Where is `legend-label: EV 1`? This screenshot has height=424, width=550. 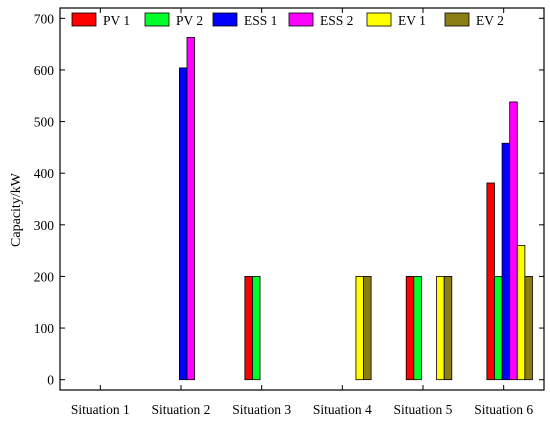 legend-label: EV 1 is located at coordinates (412, 20).